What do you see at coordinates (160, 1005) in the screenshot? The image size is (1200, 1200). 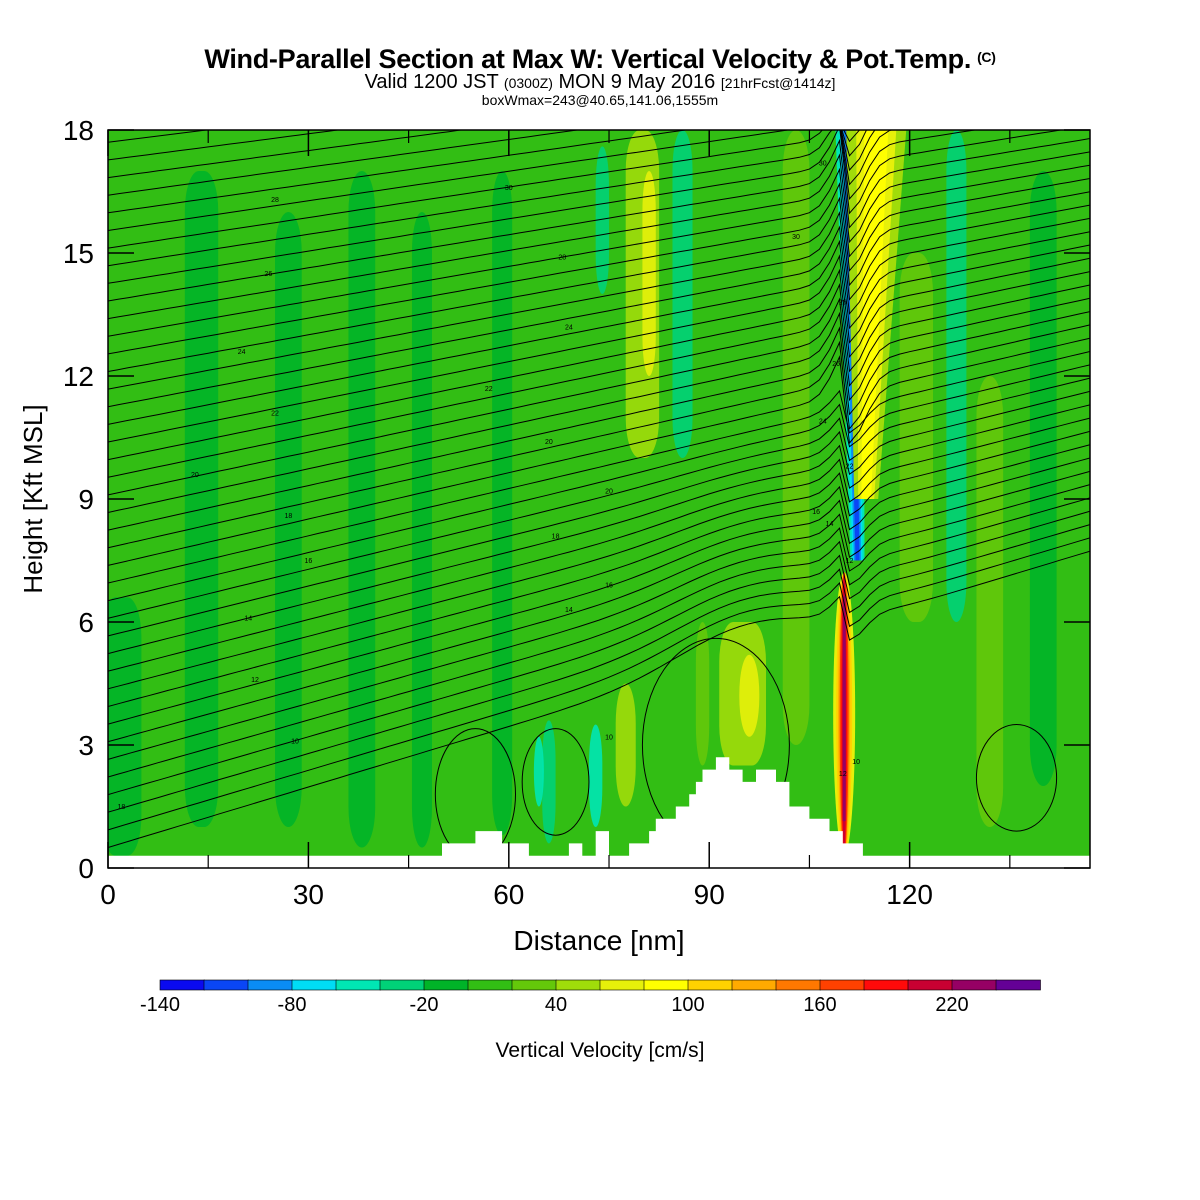 I see `colorbar-tick-label: -140` at bounding box center [160, 1005].